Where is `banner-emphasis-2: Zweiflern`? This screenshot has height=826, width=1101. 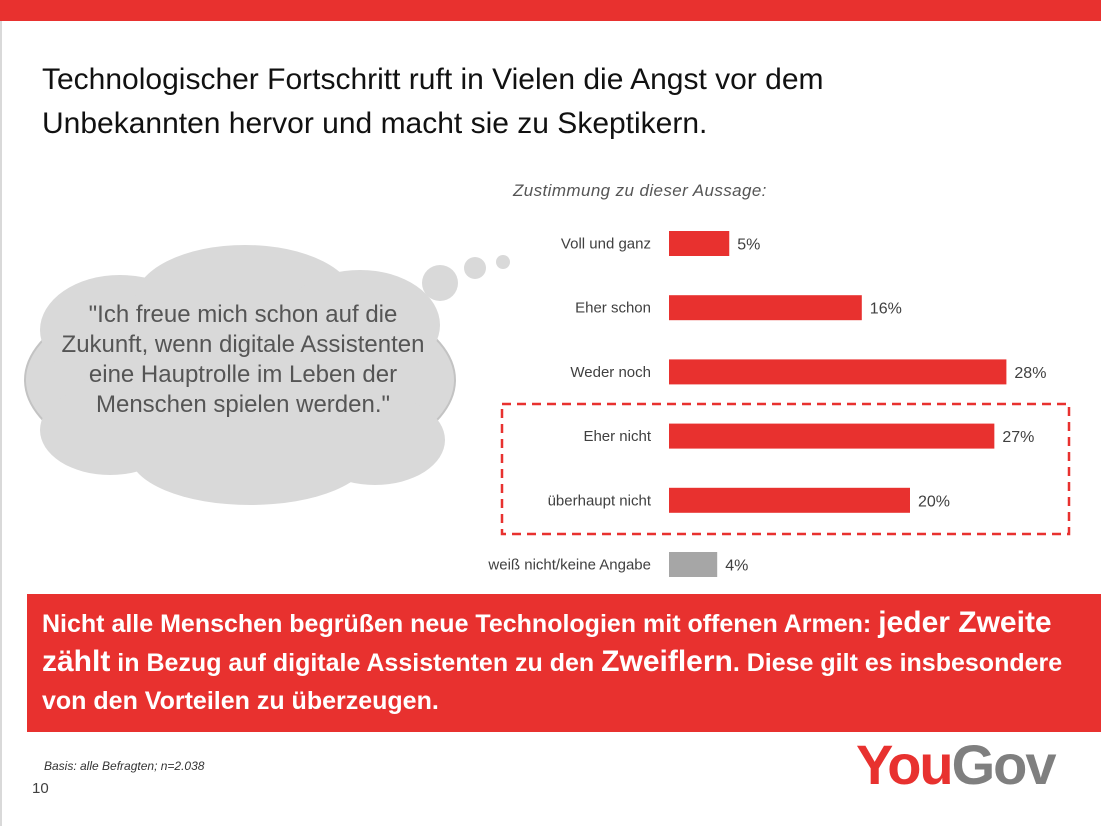 banner-emphasis-2: Zweiflern is located at coordinates (667, 661).